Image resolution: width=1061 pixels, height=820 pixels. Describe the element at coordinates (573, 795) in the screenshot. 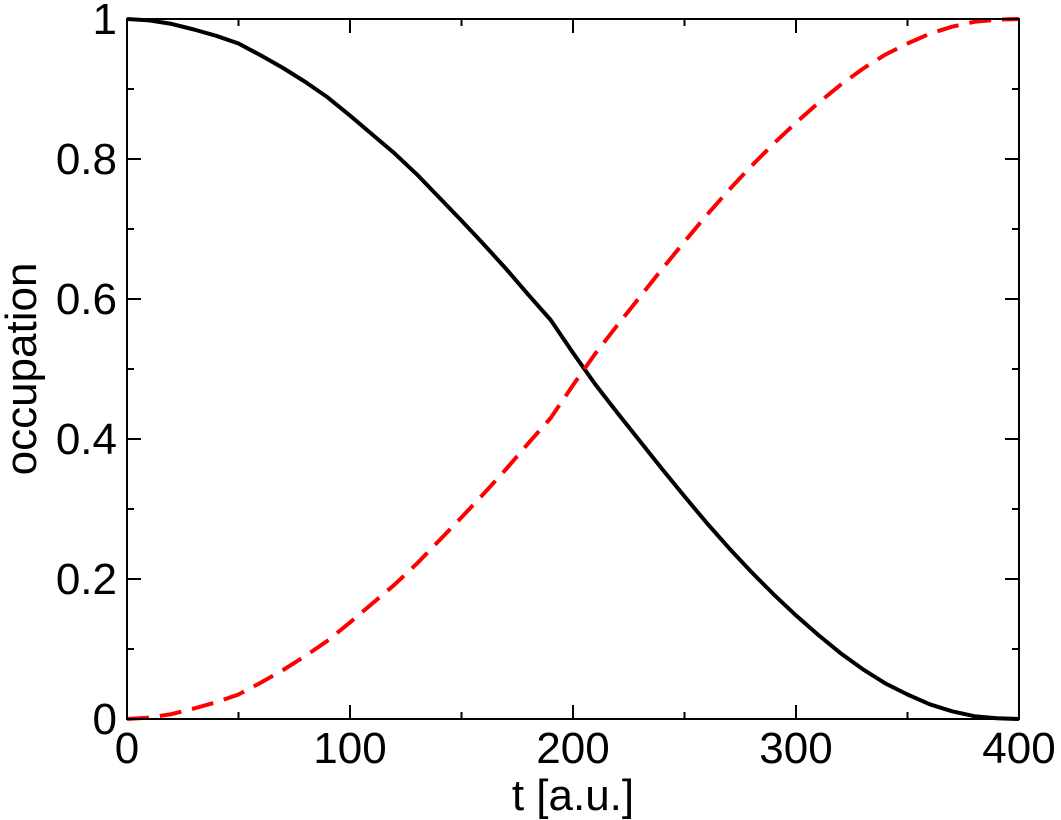

I see `x-axis-title: t [a.u.]` at that location.